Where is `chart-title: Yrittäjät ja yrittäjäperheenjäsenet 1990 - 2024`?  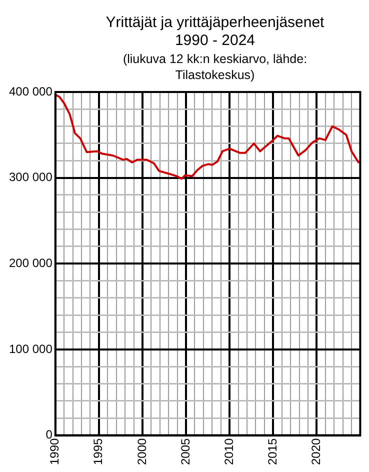
chart-title: Yrittäjät ja yrittäjäperheenjäsenet 1990 - 2024 is located at coordinates (215, 32).